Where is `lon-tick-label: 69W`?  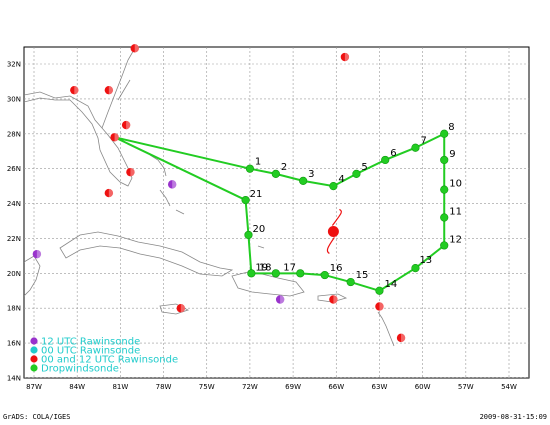
lon-tick-label: 69W is located at coordinates (293, 387).